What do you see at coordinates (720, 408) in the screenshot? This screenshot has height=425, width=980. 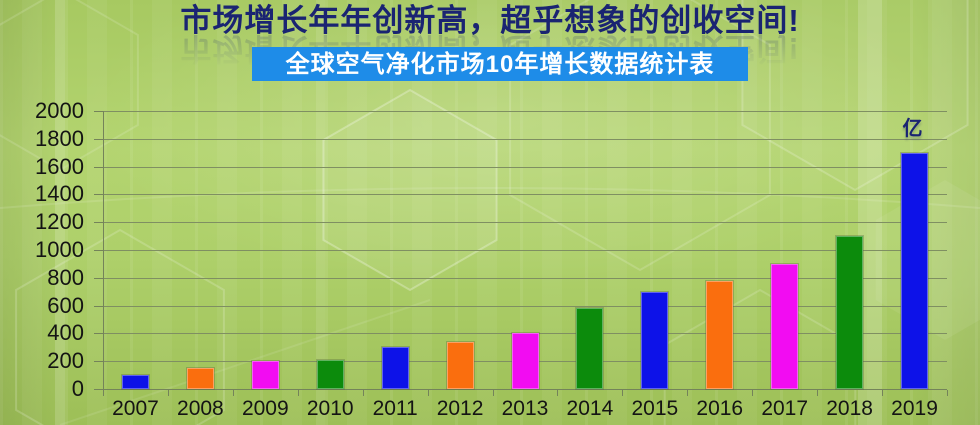 I see `x-axis-label: 2016` at bounding box center [720, 408].